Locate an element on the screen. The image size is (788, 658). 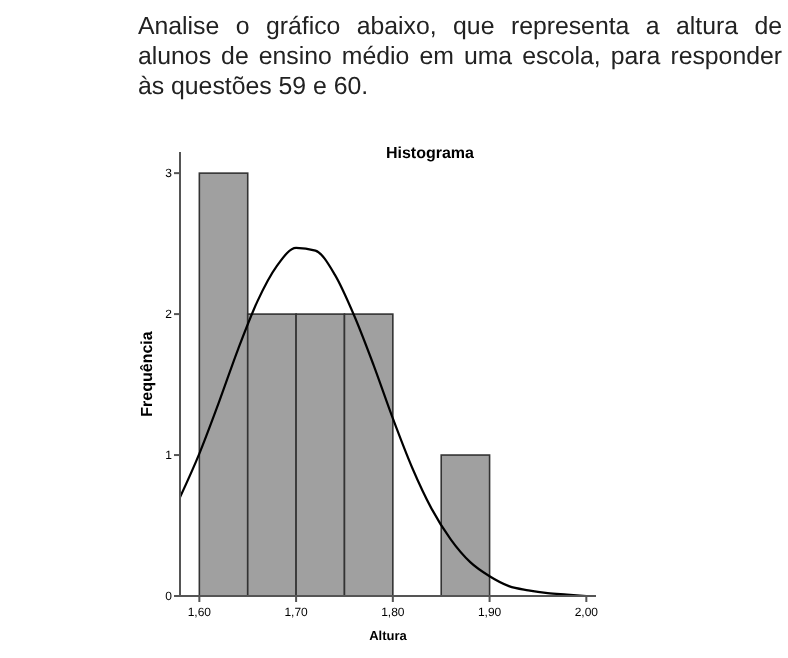
chart-title: Histograma is located at coordinates (430, 153).